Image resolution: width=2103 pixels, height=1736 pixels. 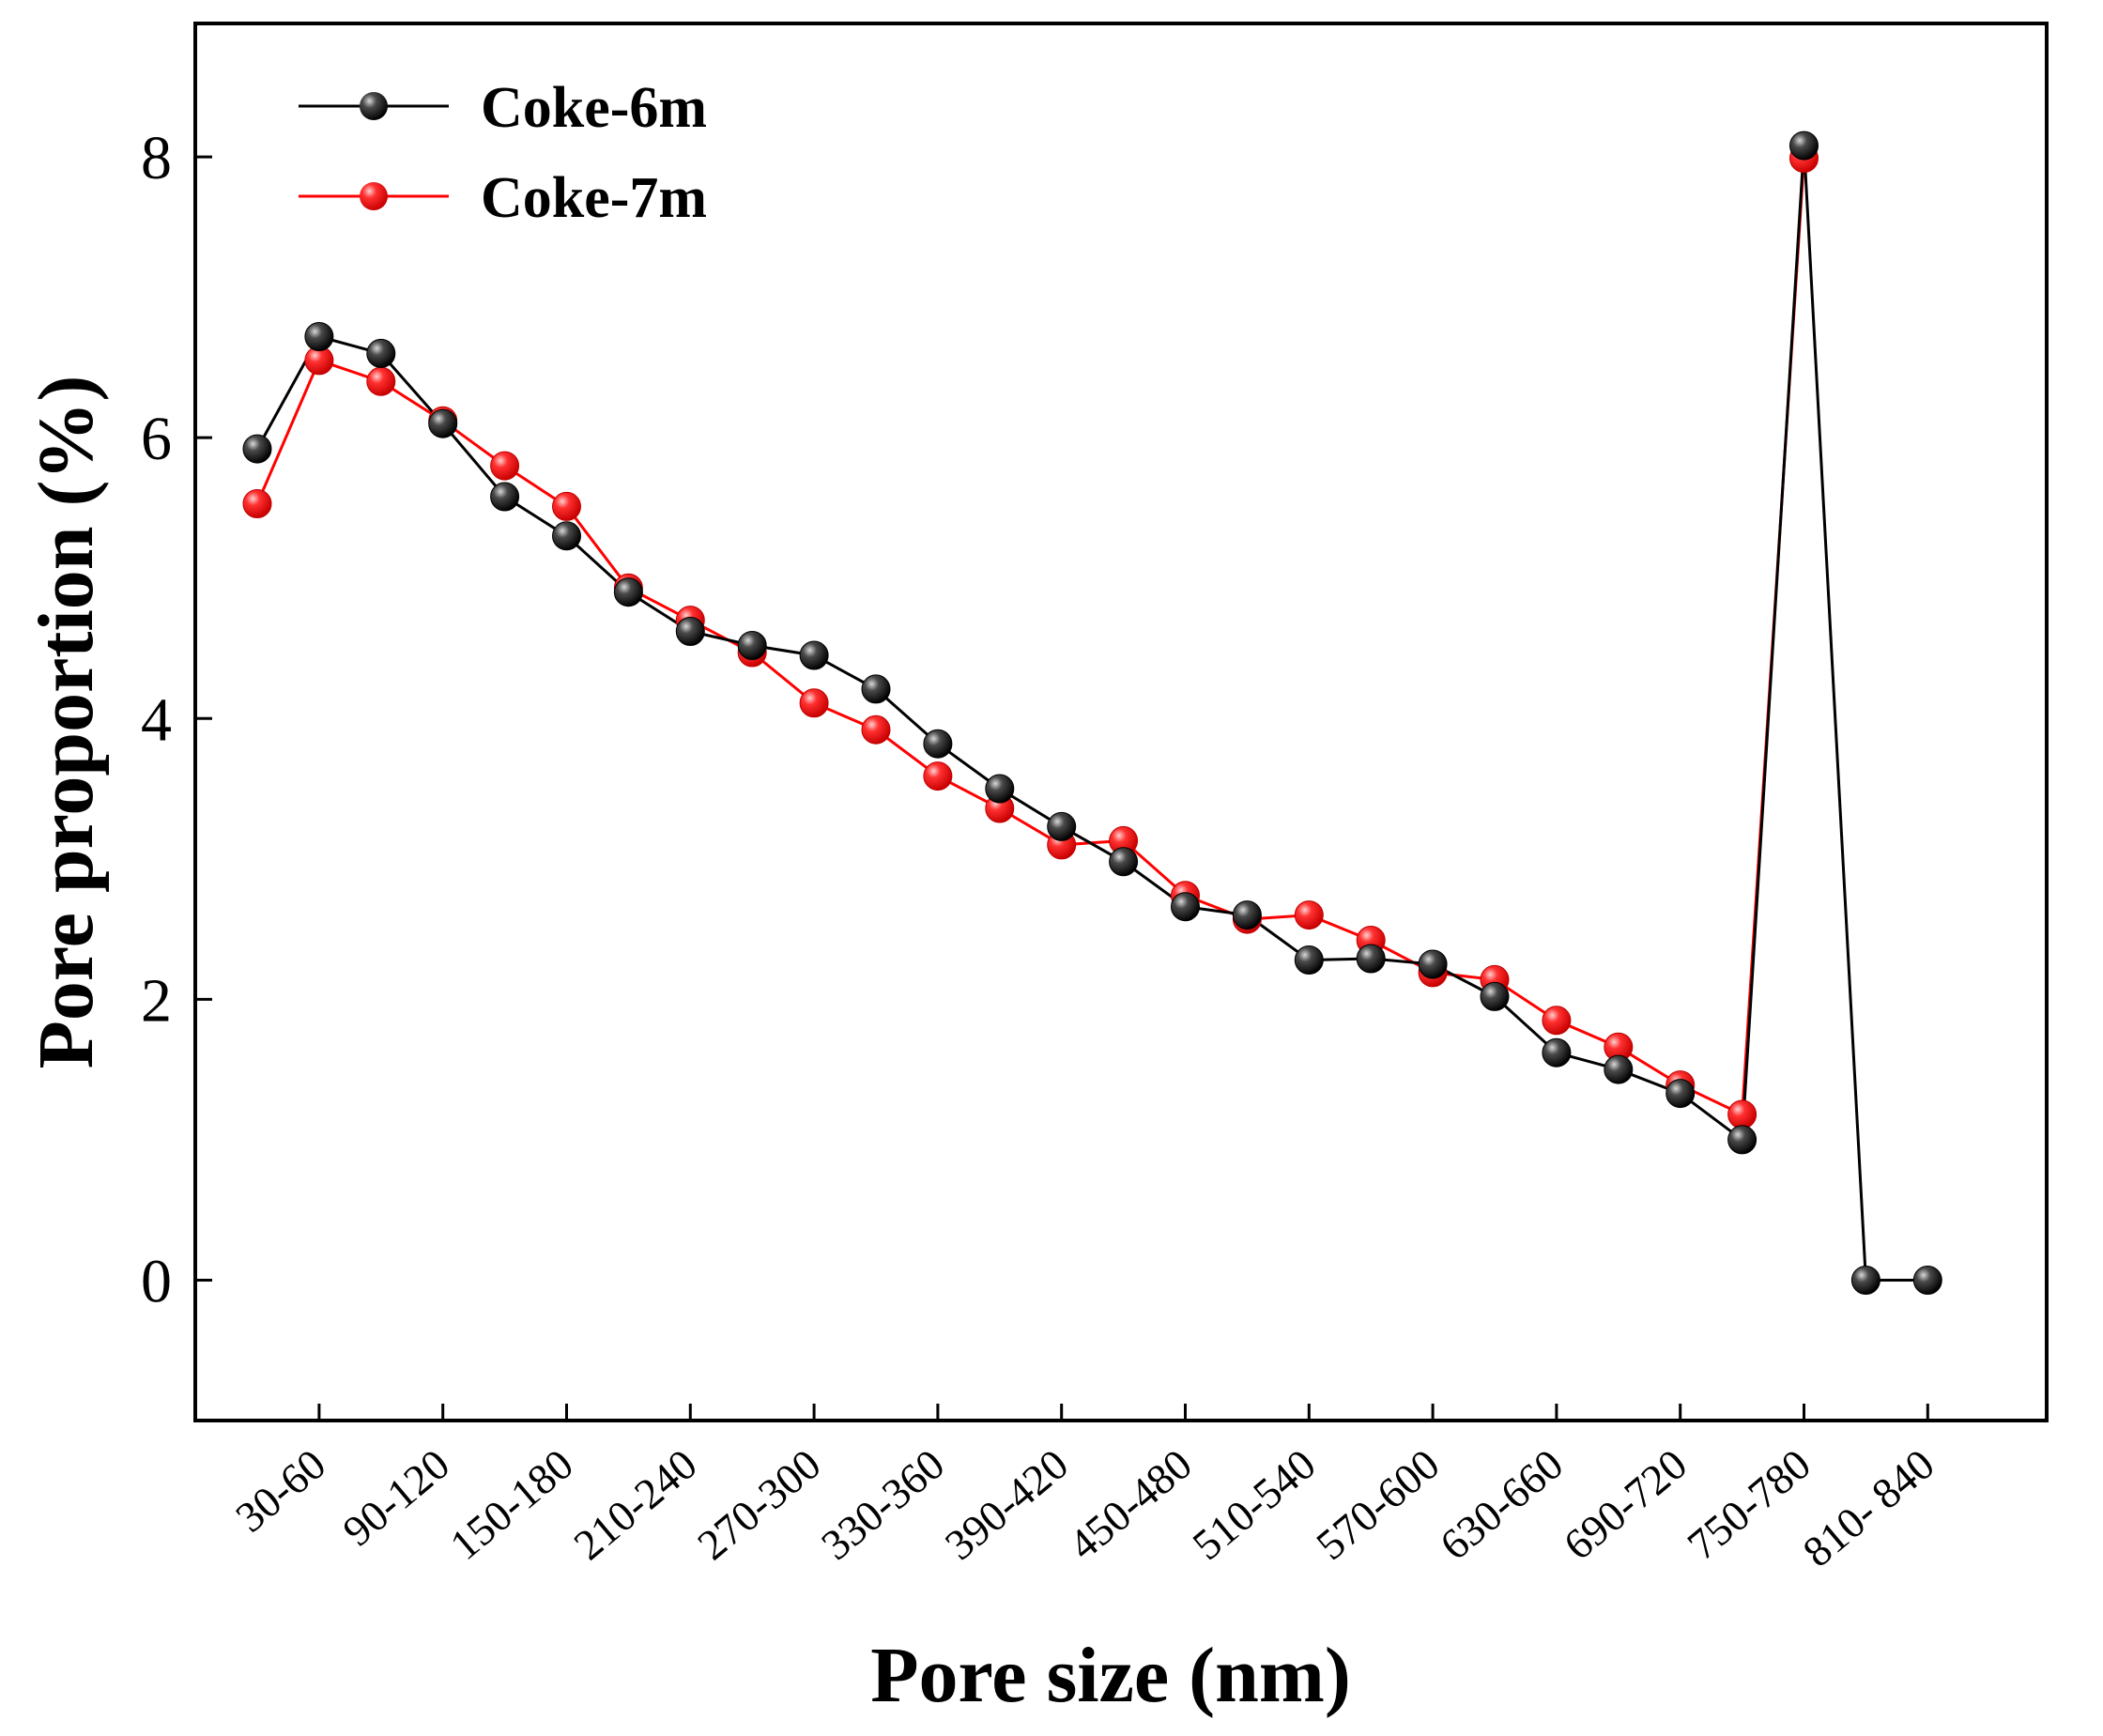 I want to click on legend: Coke-6m Coke-7m, so click(x=503, y=153).